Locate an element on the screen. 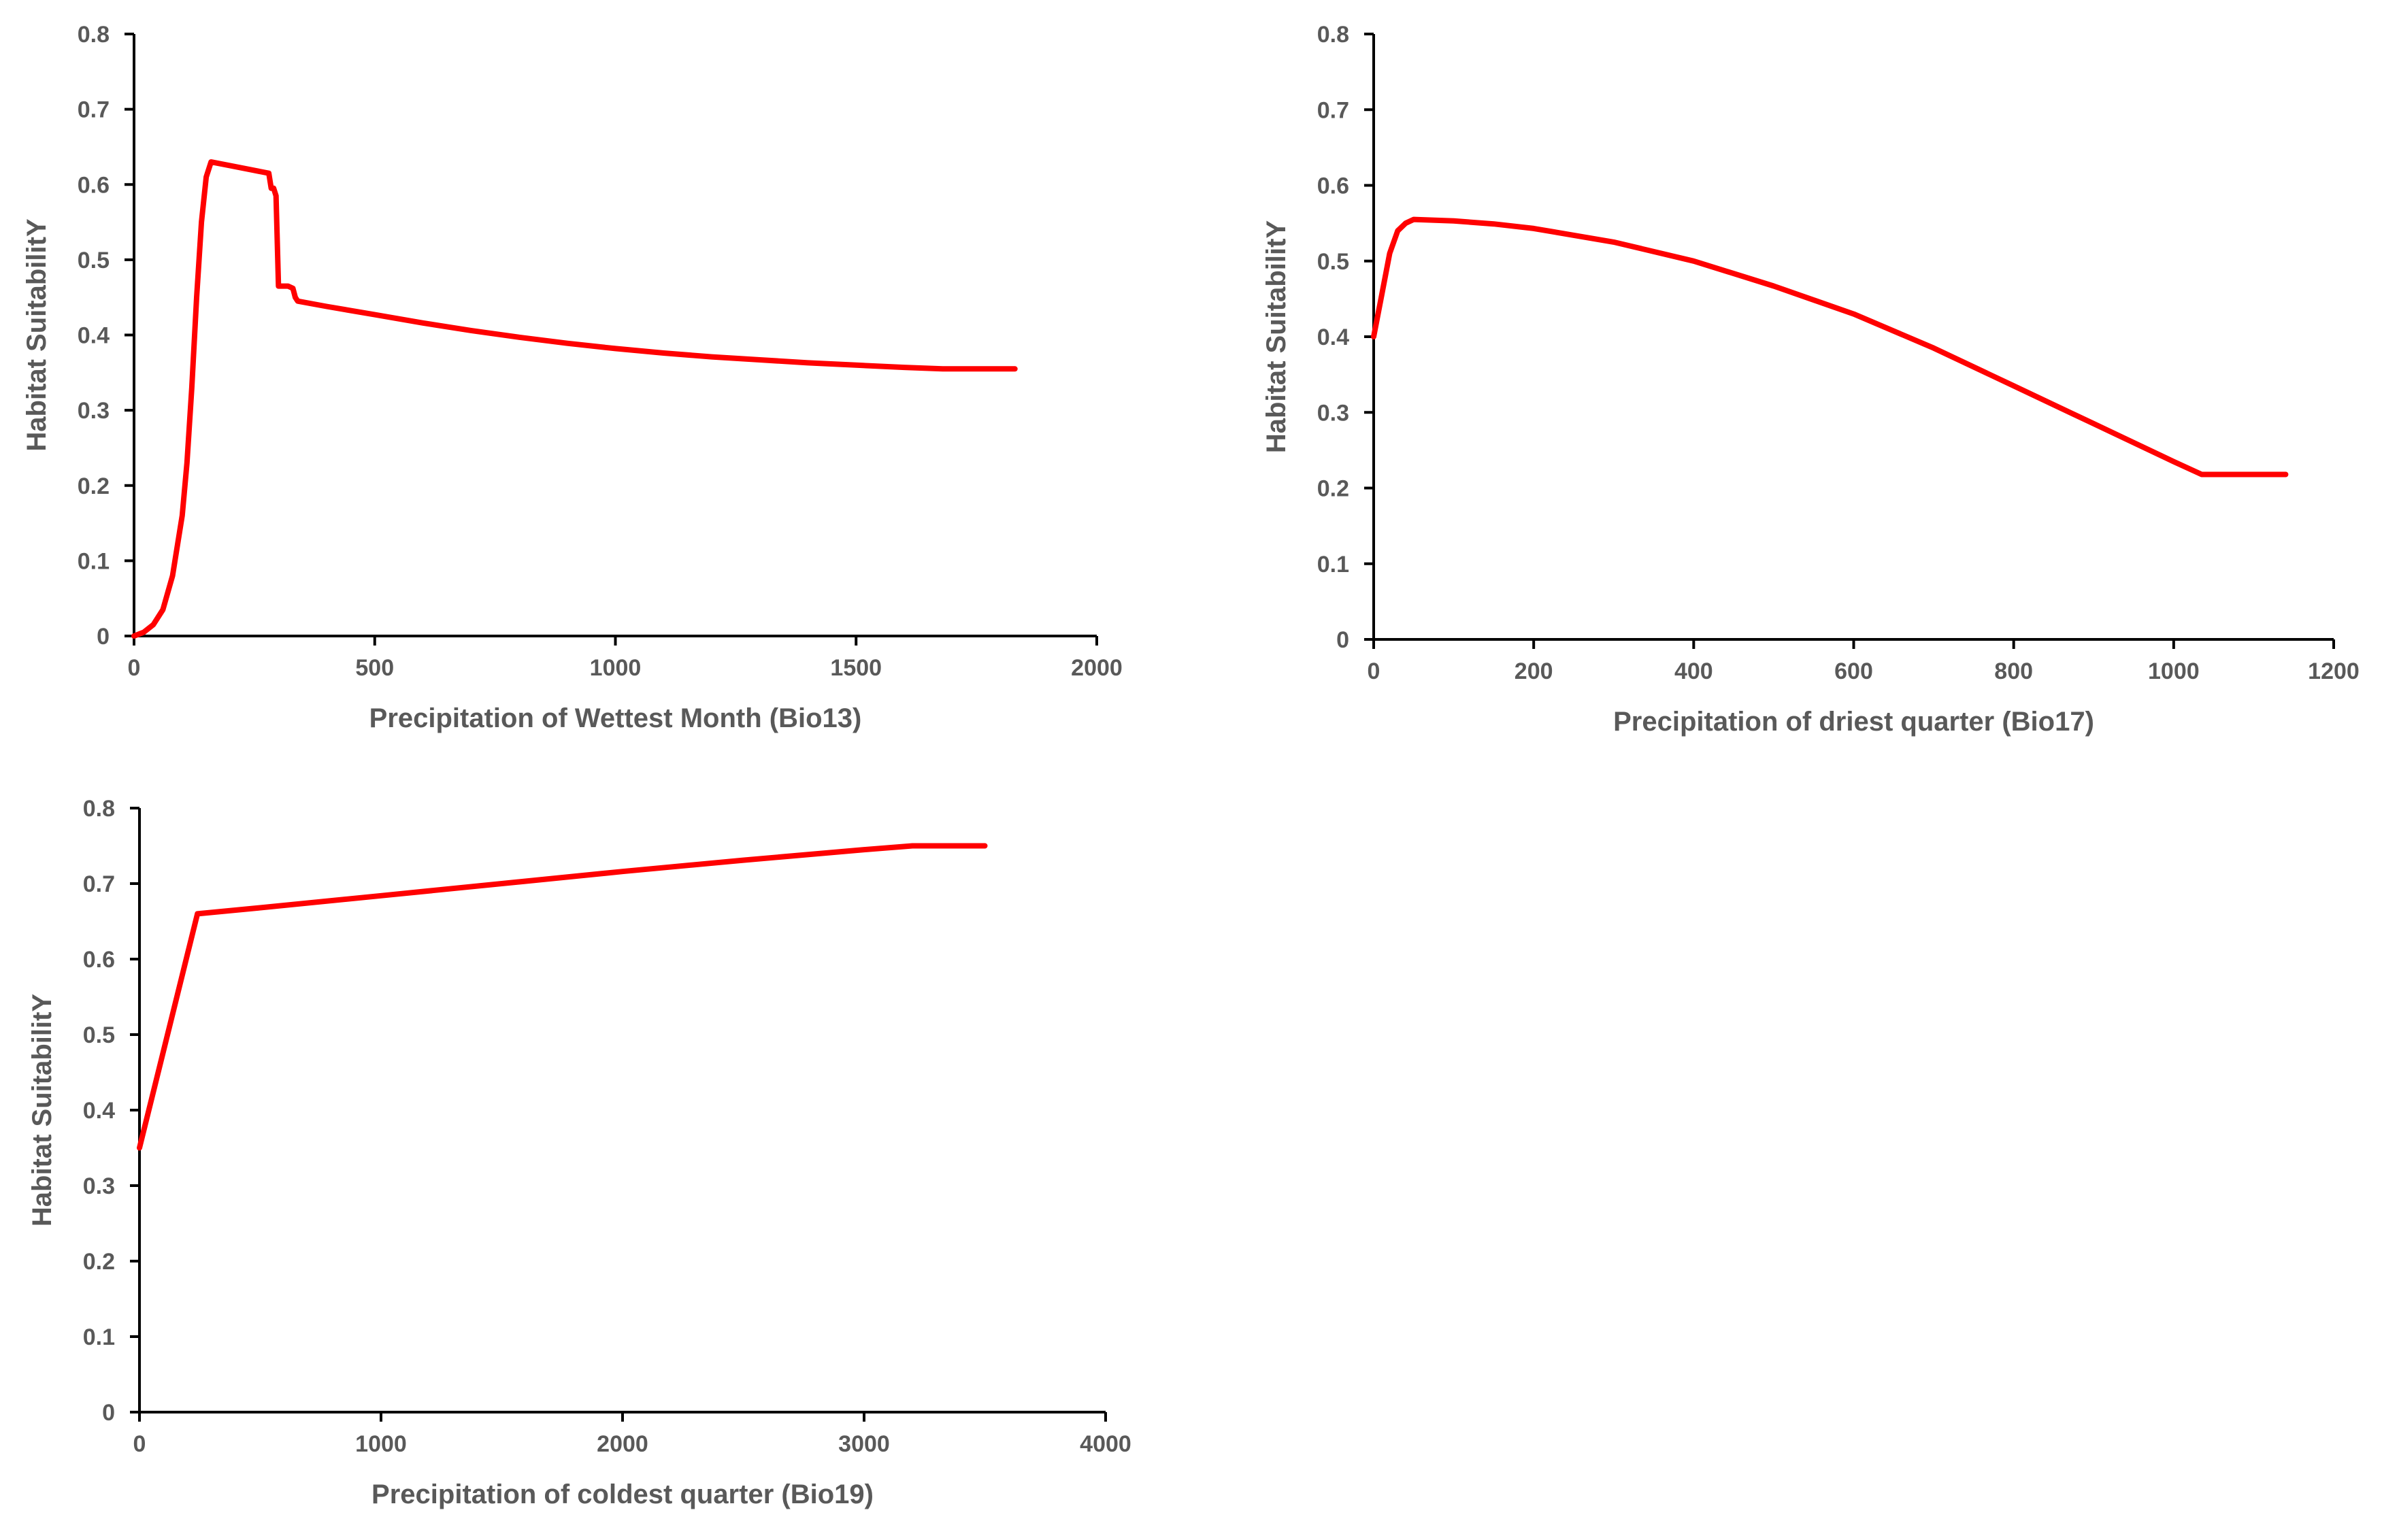 This screenshot has width=2382, height=1540. x-tick-label: 500 is located at coordinates (374, 668).